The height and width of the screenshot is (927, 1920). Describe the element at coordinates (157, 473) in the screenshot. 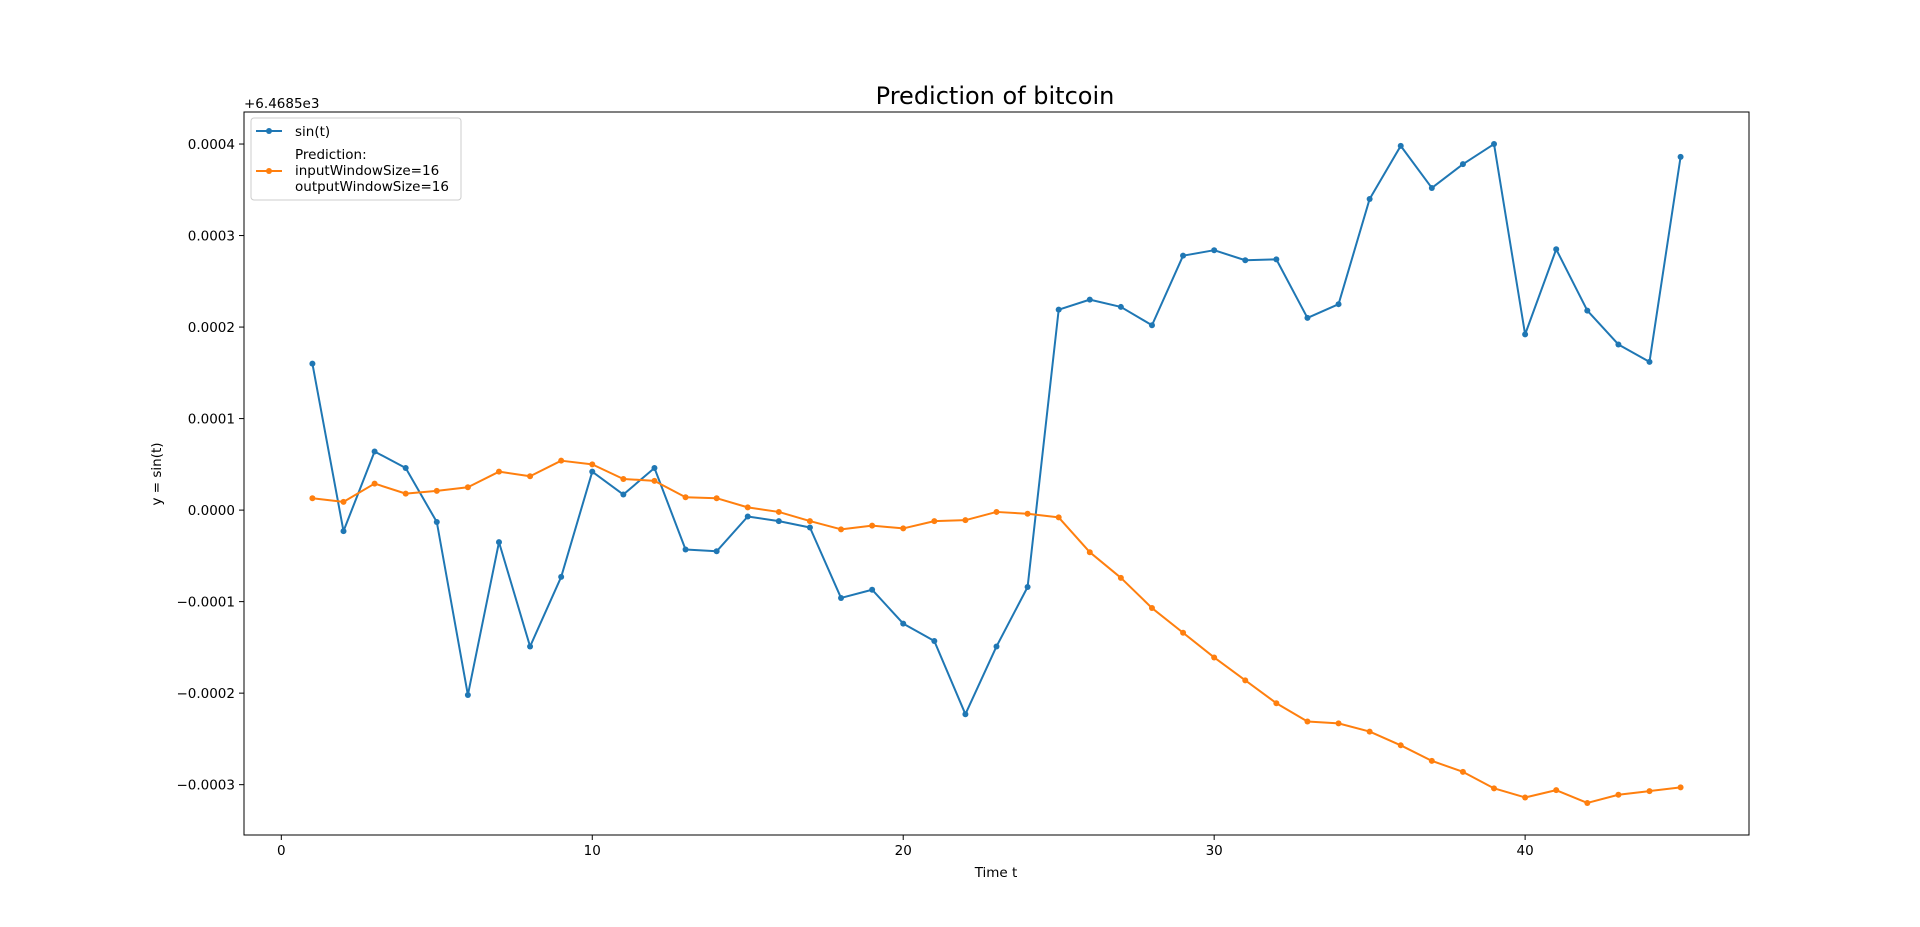

I see `y-axis-label-text: y = sin(t)` at that location.